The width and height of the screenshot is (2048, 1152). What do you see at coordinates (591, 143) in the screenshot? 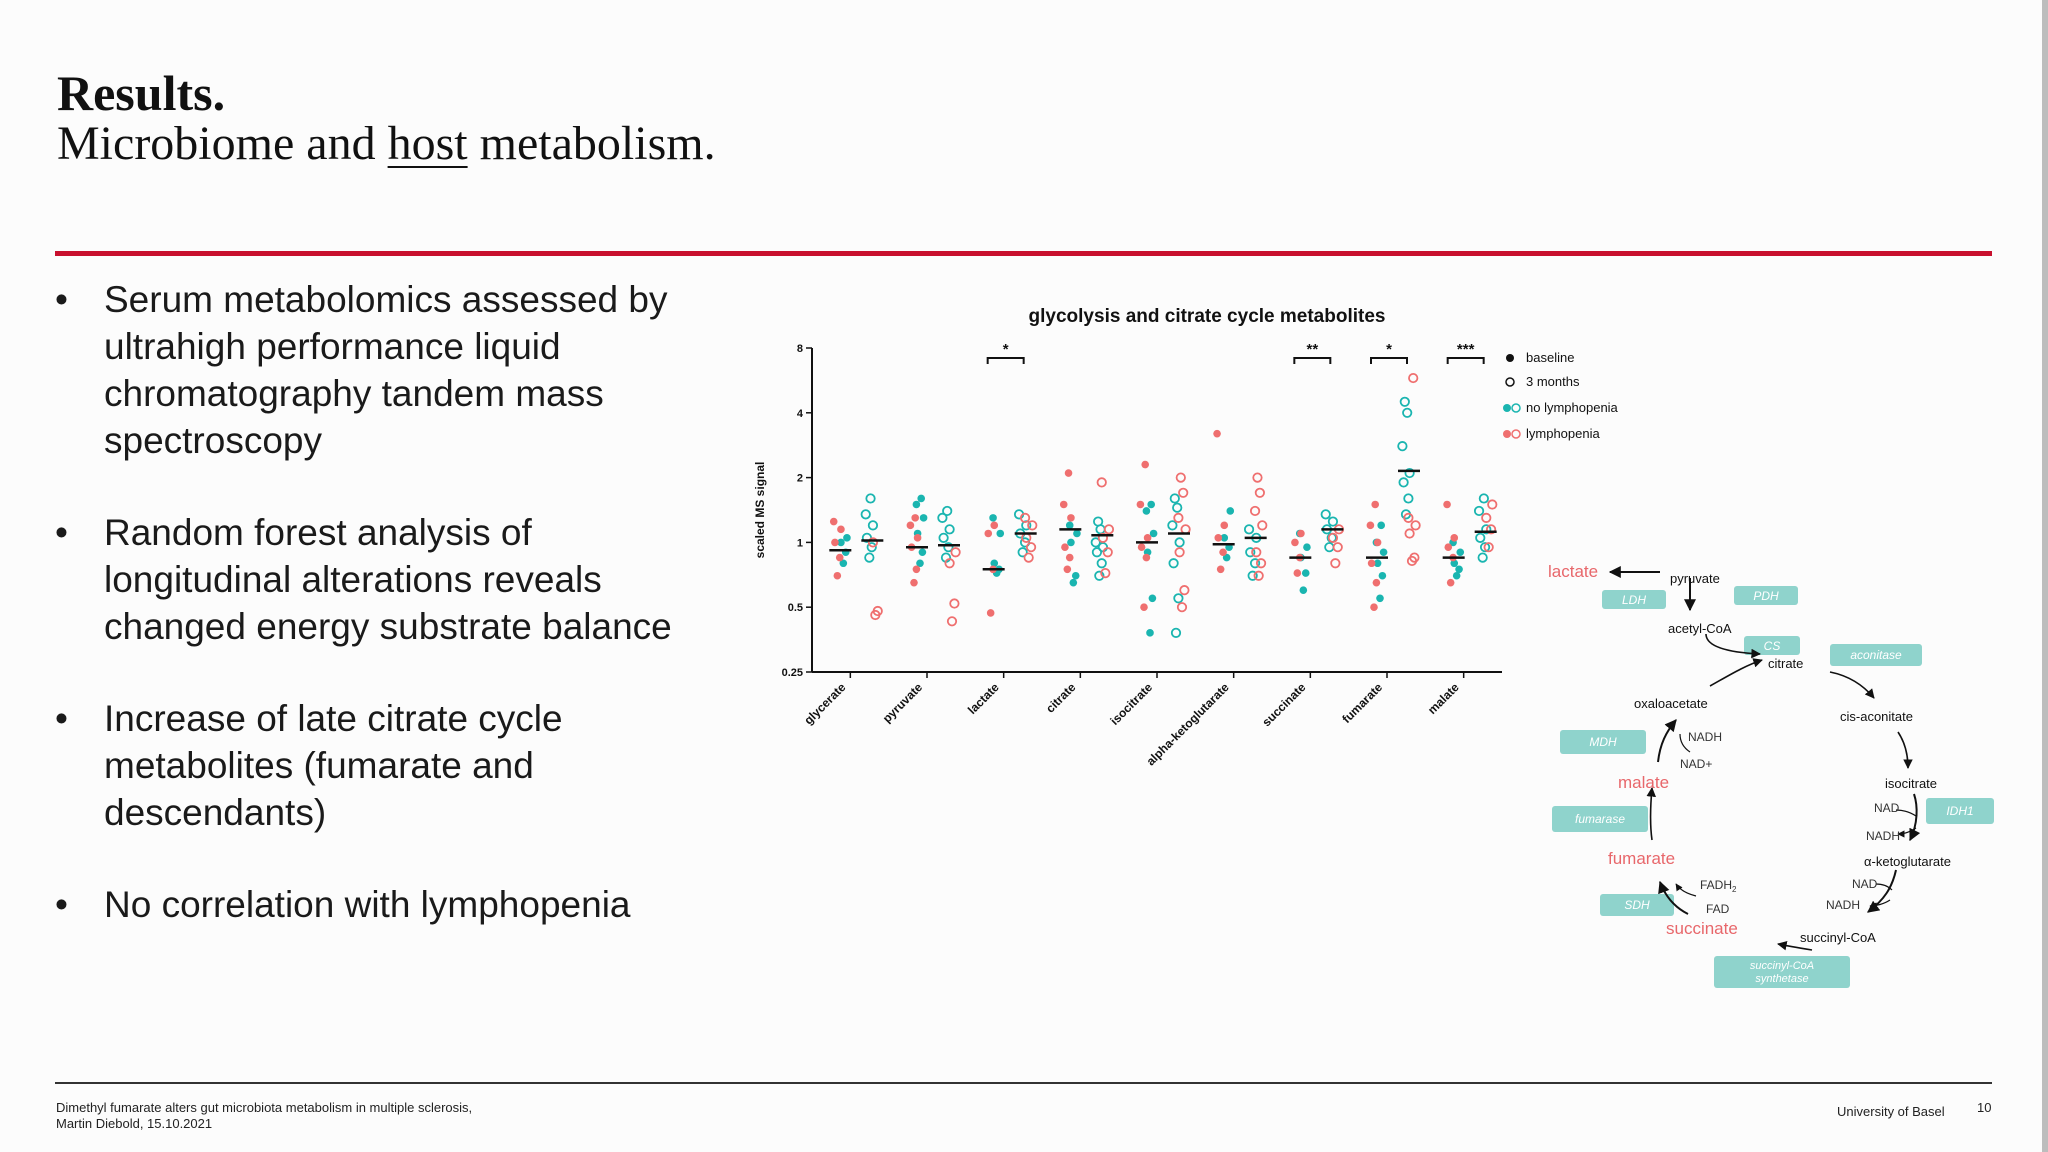
I see `subtitle-part-2: metabolism.` at bounding box center [591, 143].